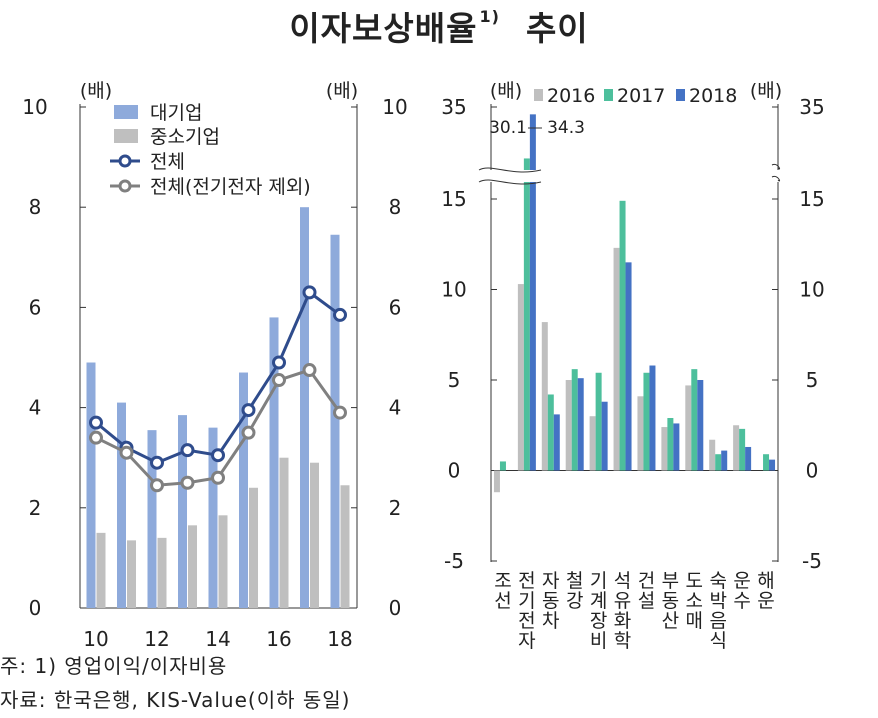  What do you see at coordinates (383, 28) in the screenshot?
I see `title-main: 이자보상배율` at bounding box center [383, 28].